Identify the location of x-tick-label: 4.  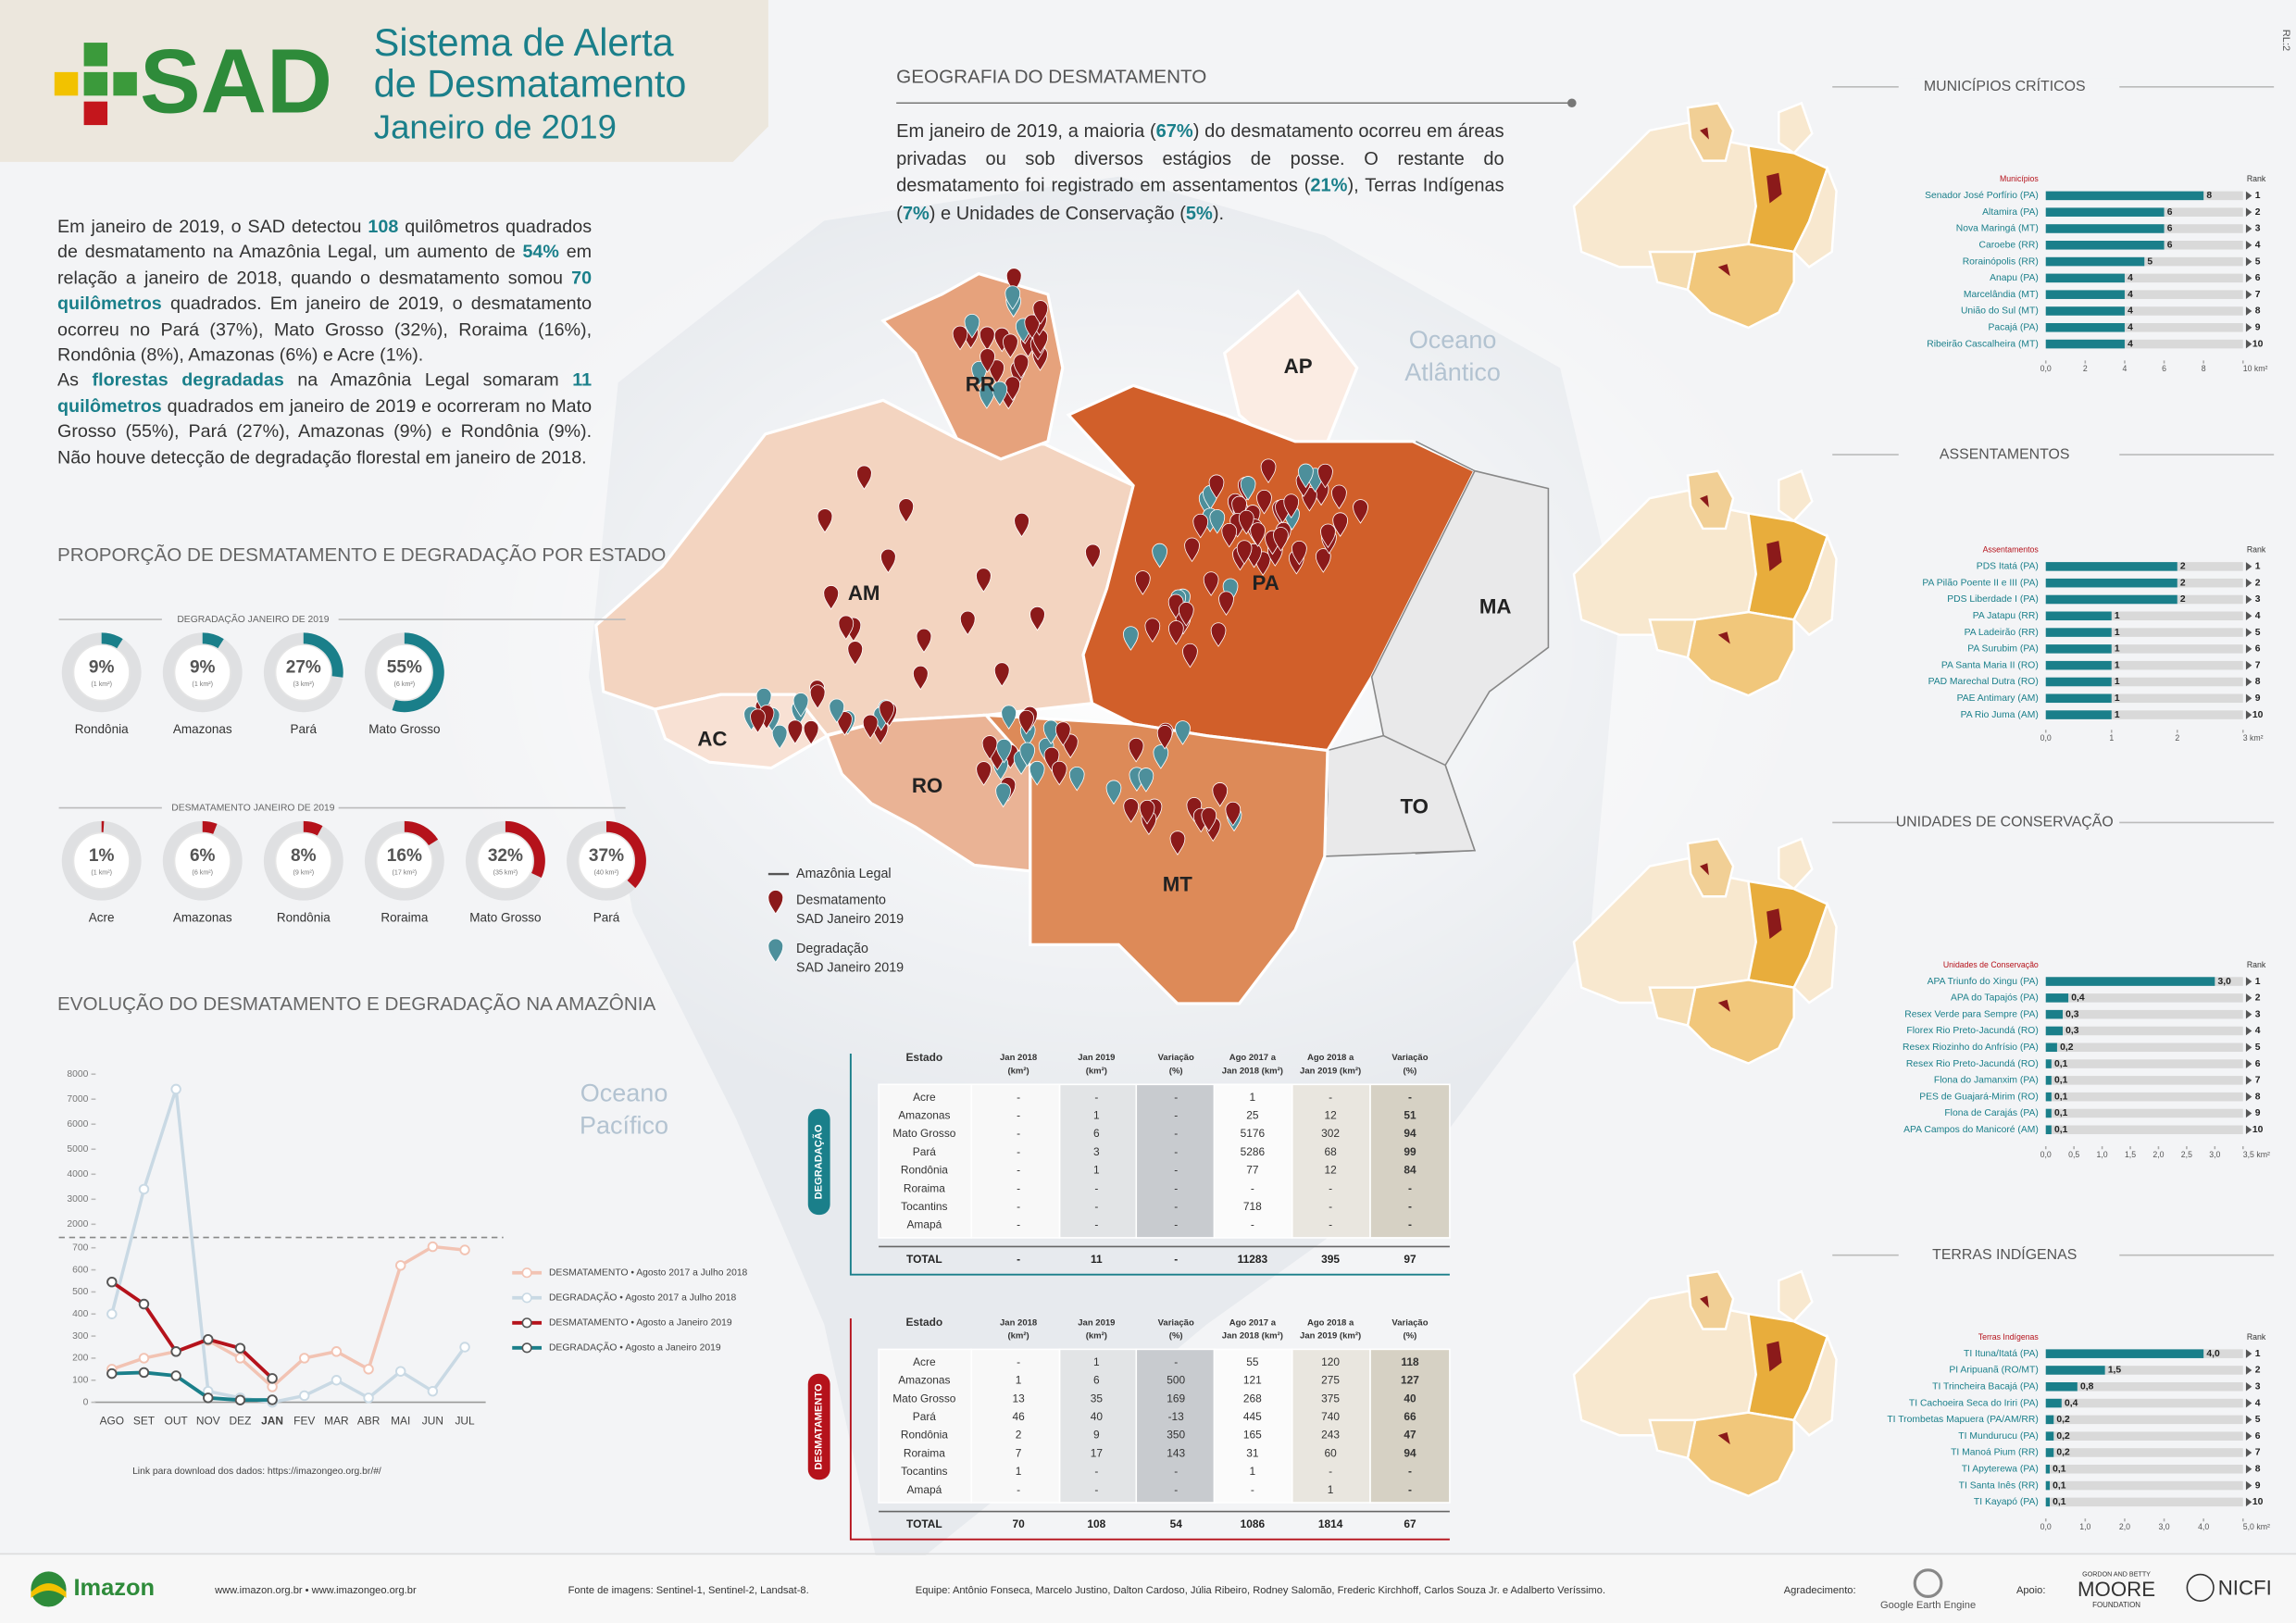
(2125, 368).